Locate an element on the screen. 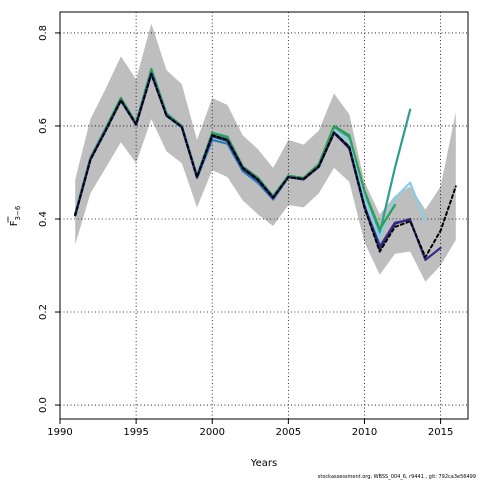  y-tick-label: 0.4 is located at coordinates (43, 219).